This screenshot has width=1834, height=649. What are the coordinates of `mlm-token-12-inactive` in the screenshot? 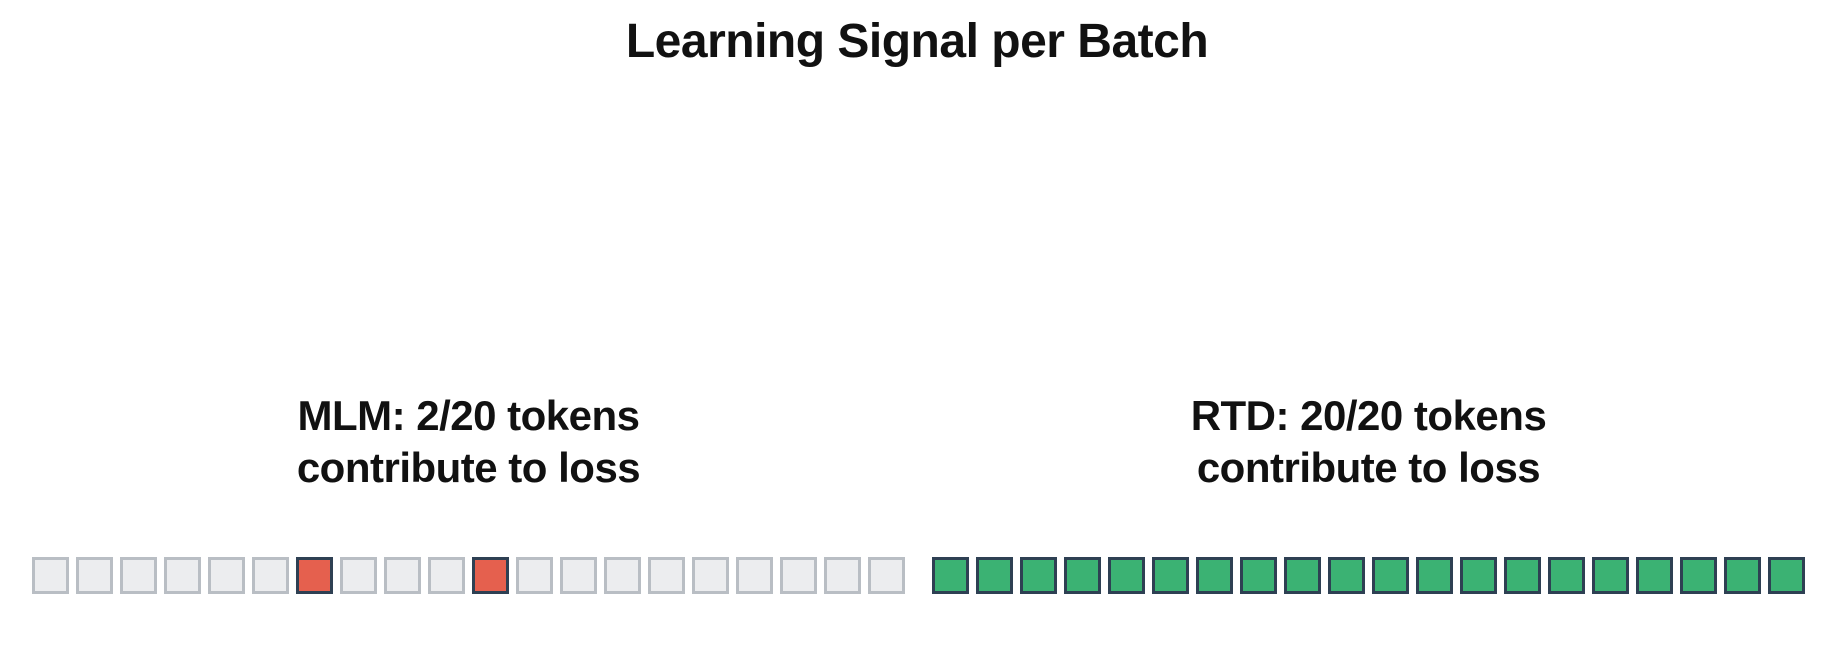 It's located at (534, 575).